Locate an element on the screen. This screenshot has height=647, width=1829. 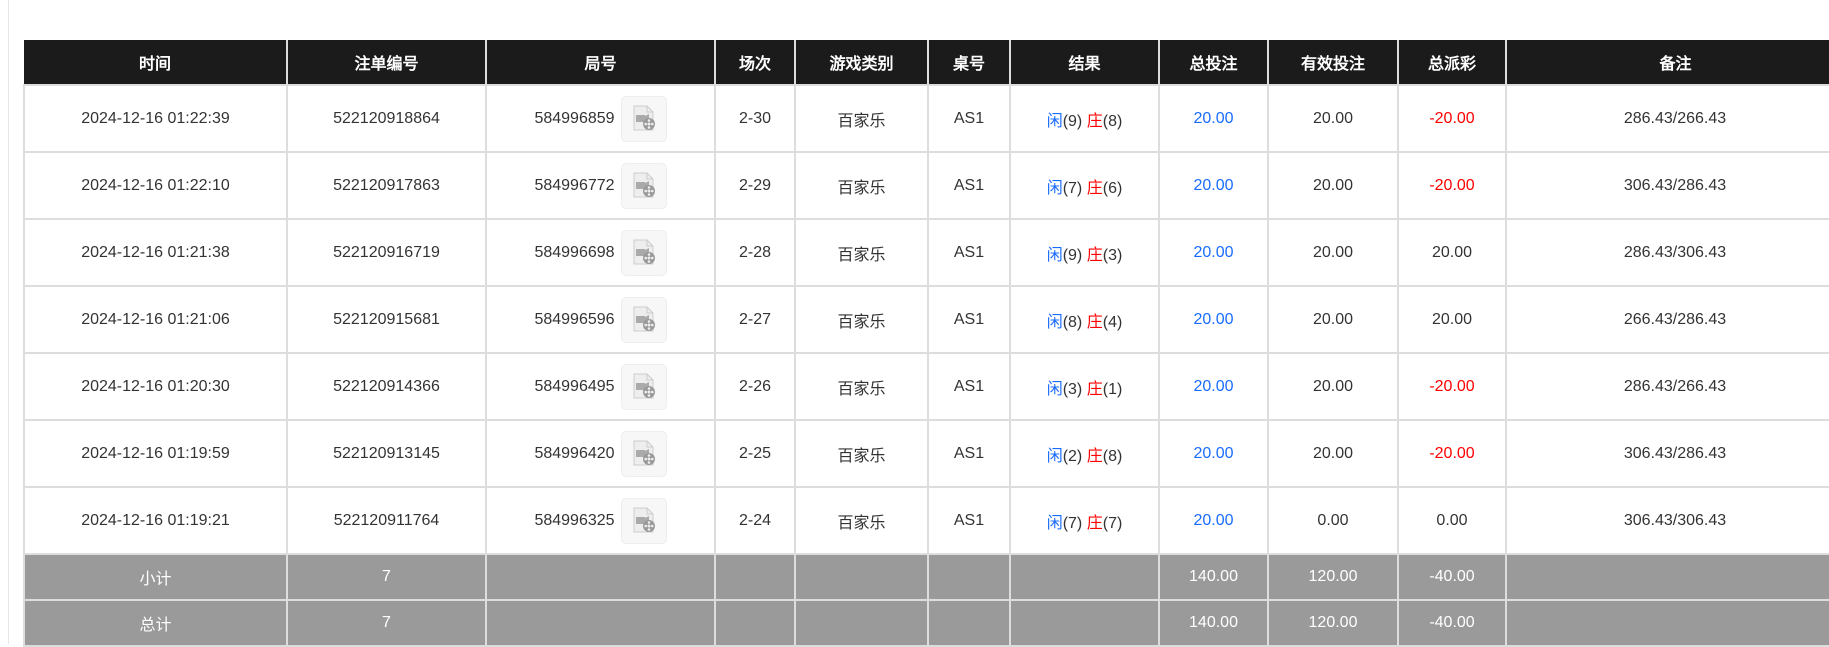
subtotal-valid-bet: 120.00 is located at coordinates (1333, 577).